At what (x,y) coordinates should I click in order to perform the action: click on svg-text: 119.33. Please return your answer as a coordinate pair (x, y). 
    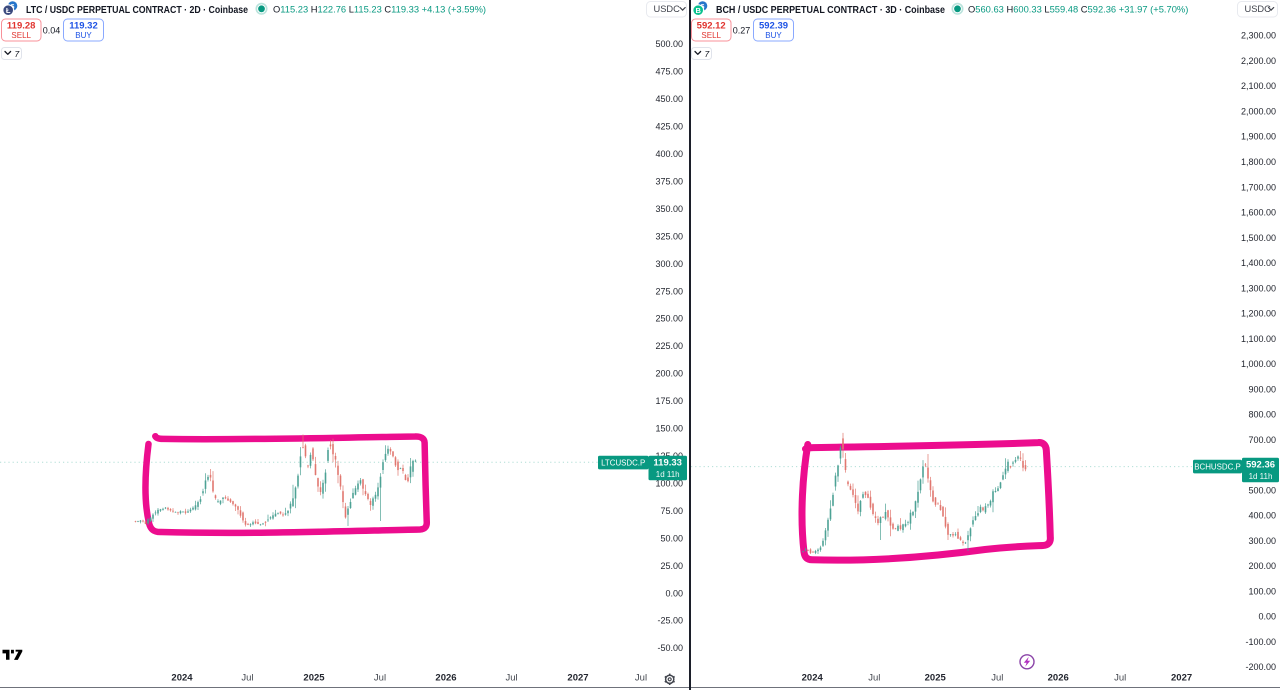
    Looking at the image, I should click on (667, 463).